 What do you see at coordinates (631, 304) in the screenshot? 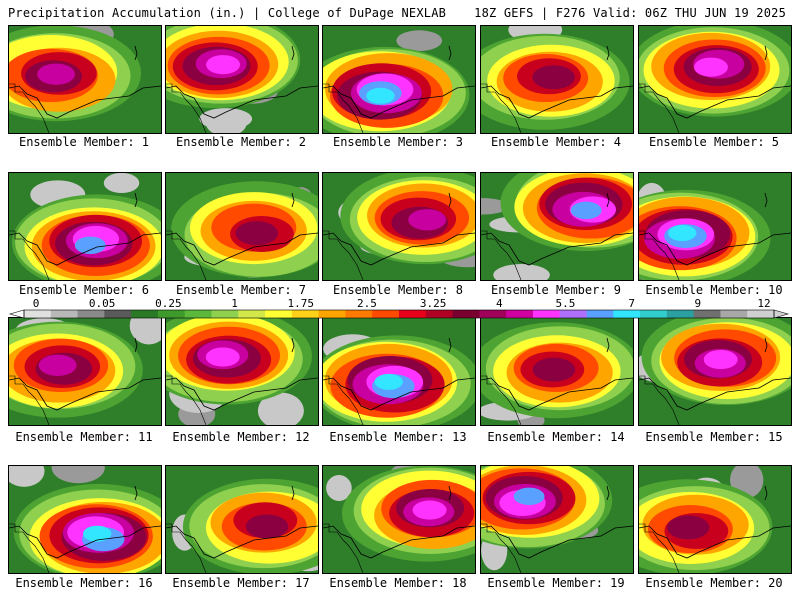
I see `colorbar-tick-label: 7` at bounding box center [631, 304].